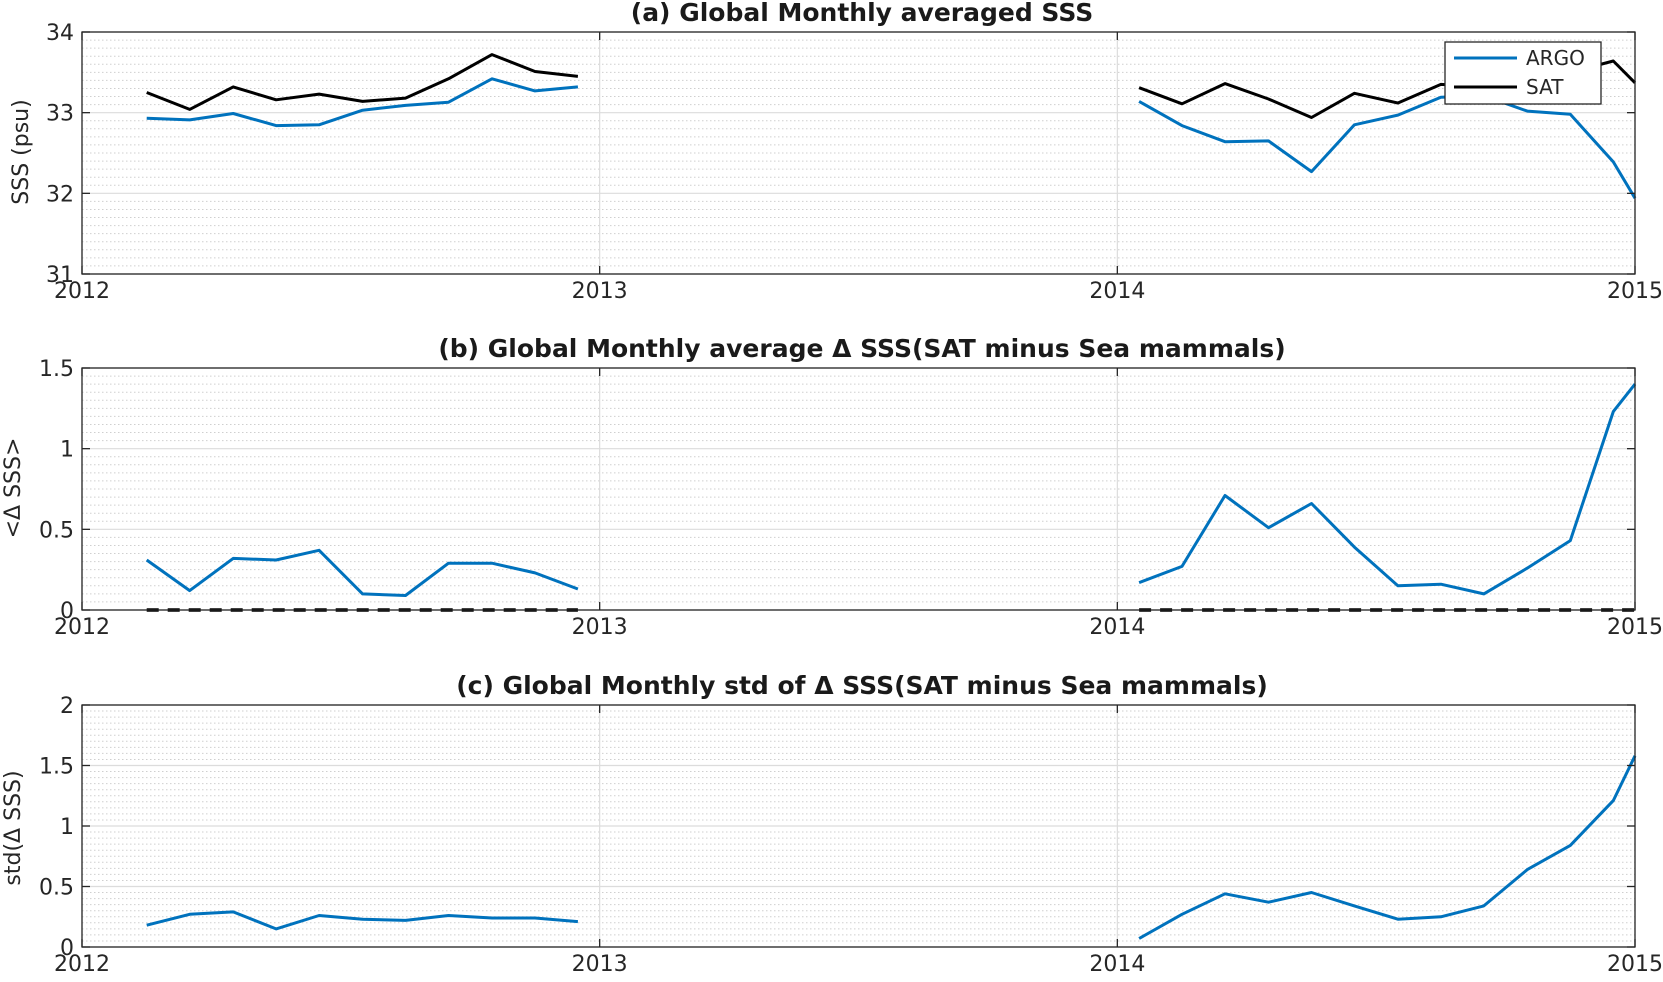 Image resolution: width=1663 pixels, height=982 pixels. Describe the element at coordinates (13, 488) in the screenshot. I see `panel-b-ylabel: <Δ SSS>` at that location.